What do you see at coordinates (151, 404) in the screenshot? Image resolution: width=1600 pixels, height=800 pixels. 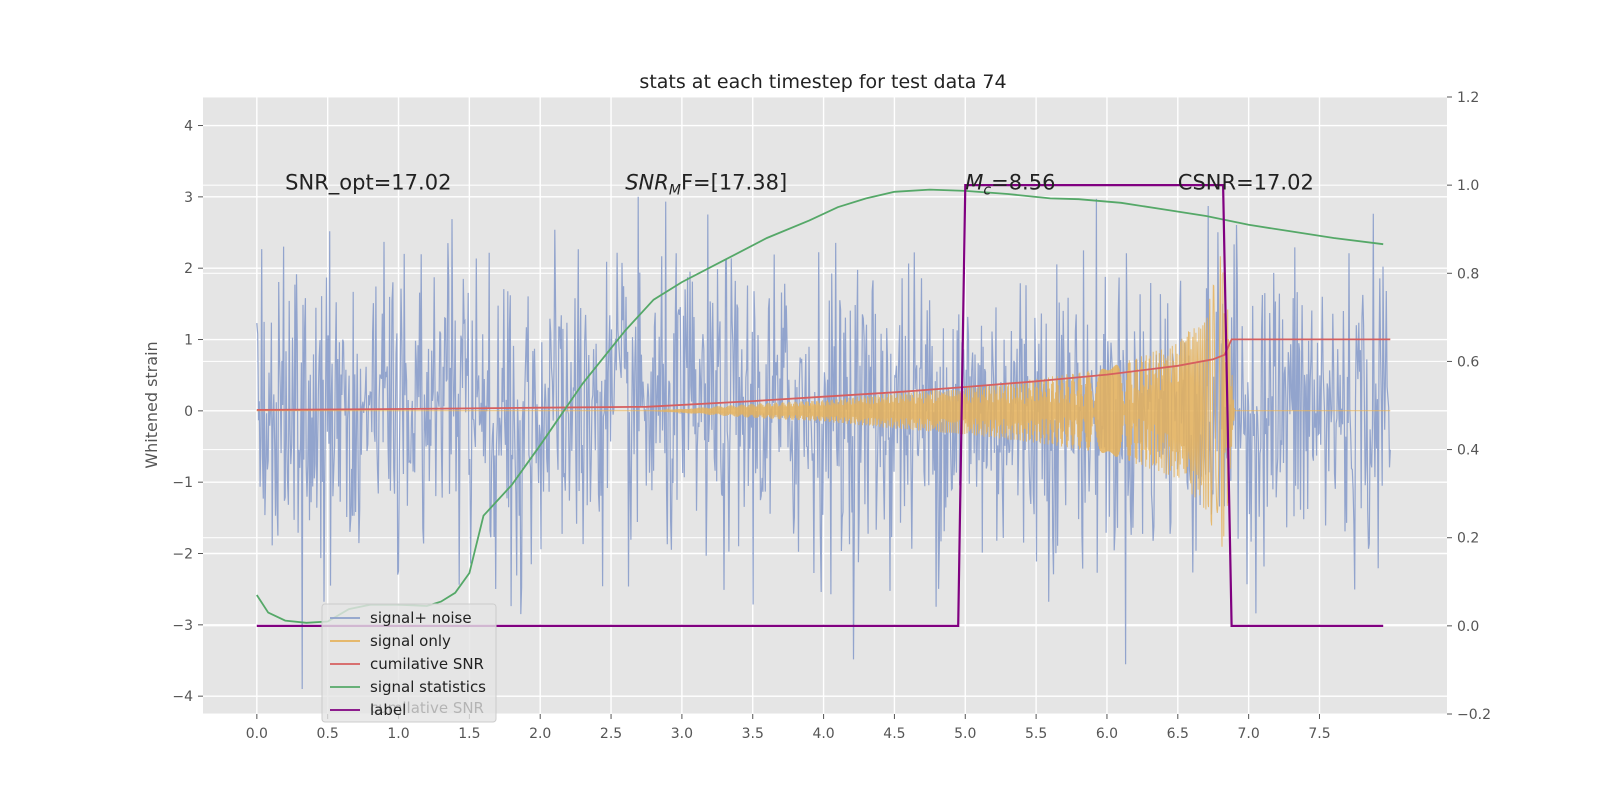 I see `y-axis-label: Whitened strain` at bounding box center [151, 404].